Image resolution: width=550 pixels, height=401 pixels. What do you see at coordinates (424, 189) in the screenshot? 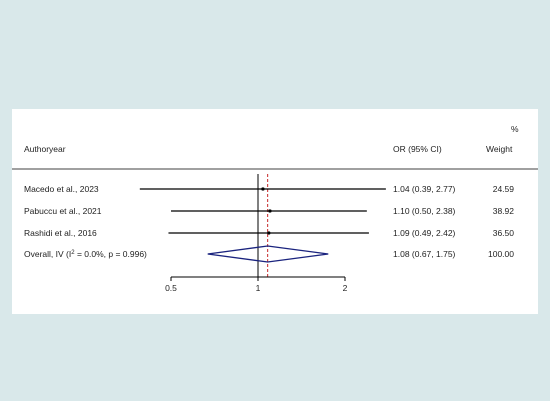
I see `study-ci-text: 1.04 (0.39, 2.77)` at bounding box center [424, 189].